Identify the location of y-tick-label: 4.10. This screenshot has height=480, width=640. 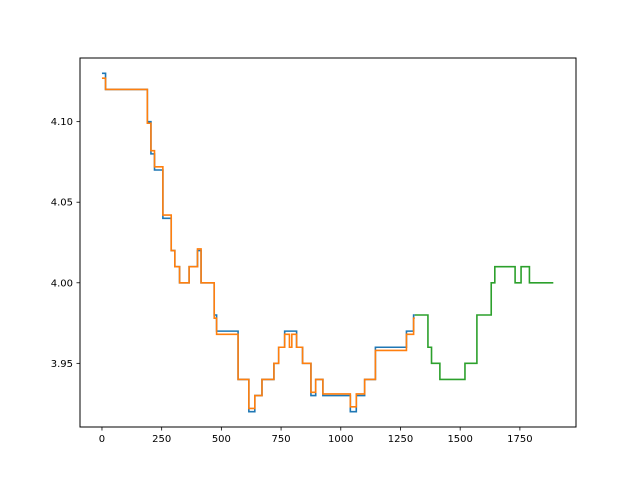
(62, 122).